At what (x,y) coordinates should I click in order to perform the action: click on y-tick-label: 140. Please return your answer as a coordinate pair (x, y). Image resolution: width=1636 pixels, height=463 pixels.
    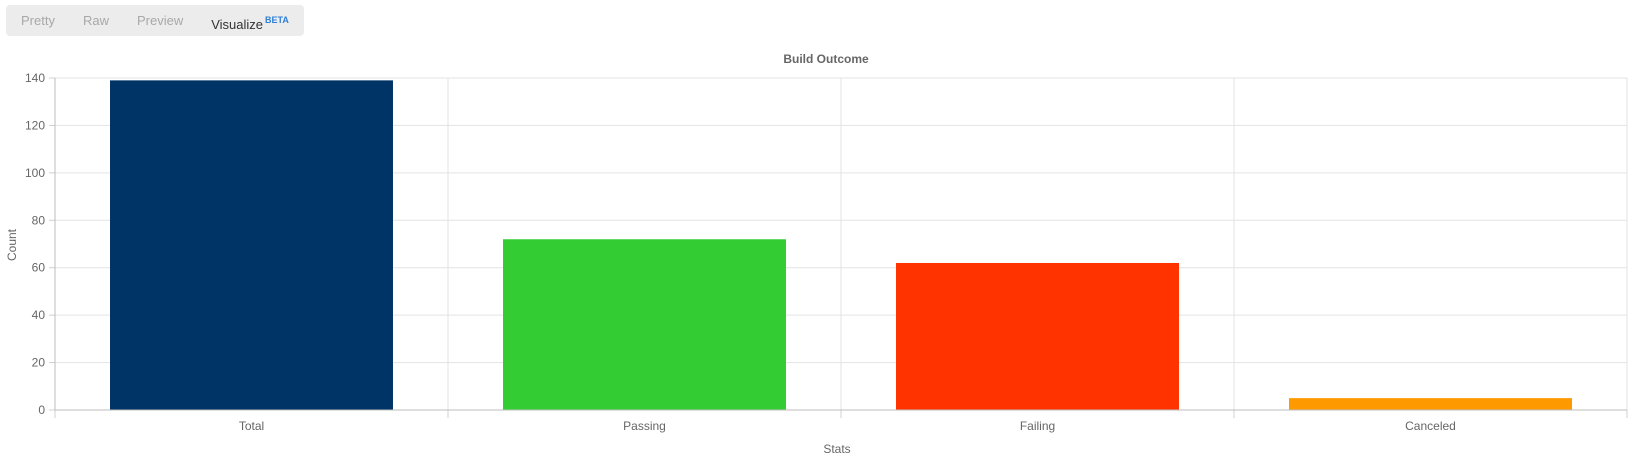
    Looking at the image, I should click on (35, 78).